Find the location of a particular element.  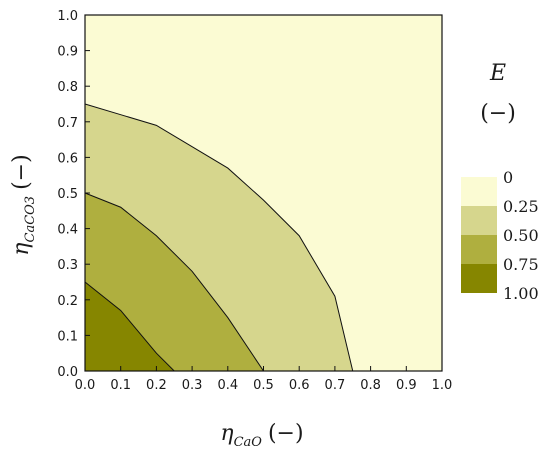

legend-label: 0.75 is located at coordinates (521, 264).